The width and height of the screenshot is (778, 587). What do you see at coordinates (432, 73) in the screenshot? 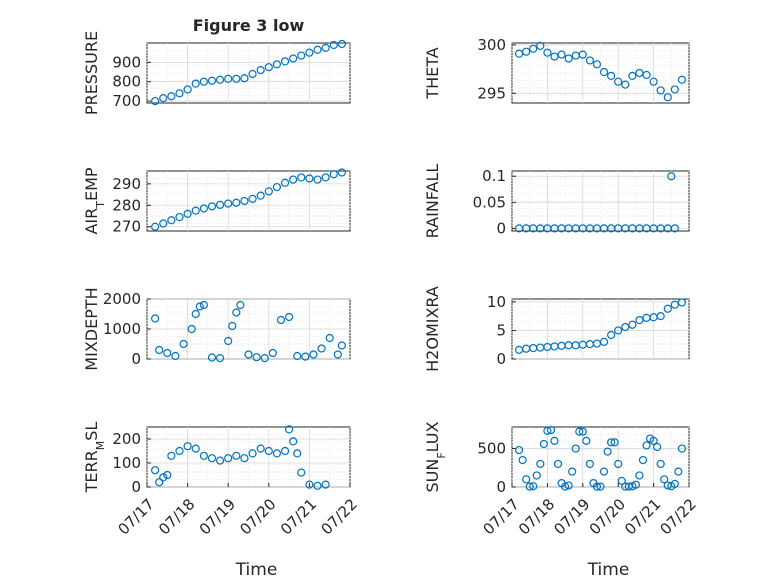
I see `y-axis-label: THETA` at bounding box center [432, 73].